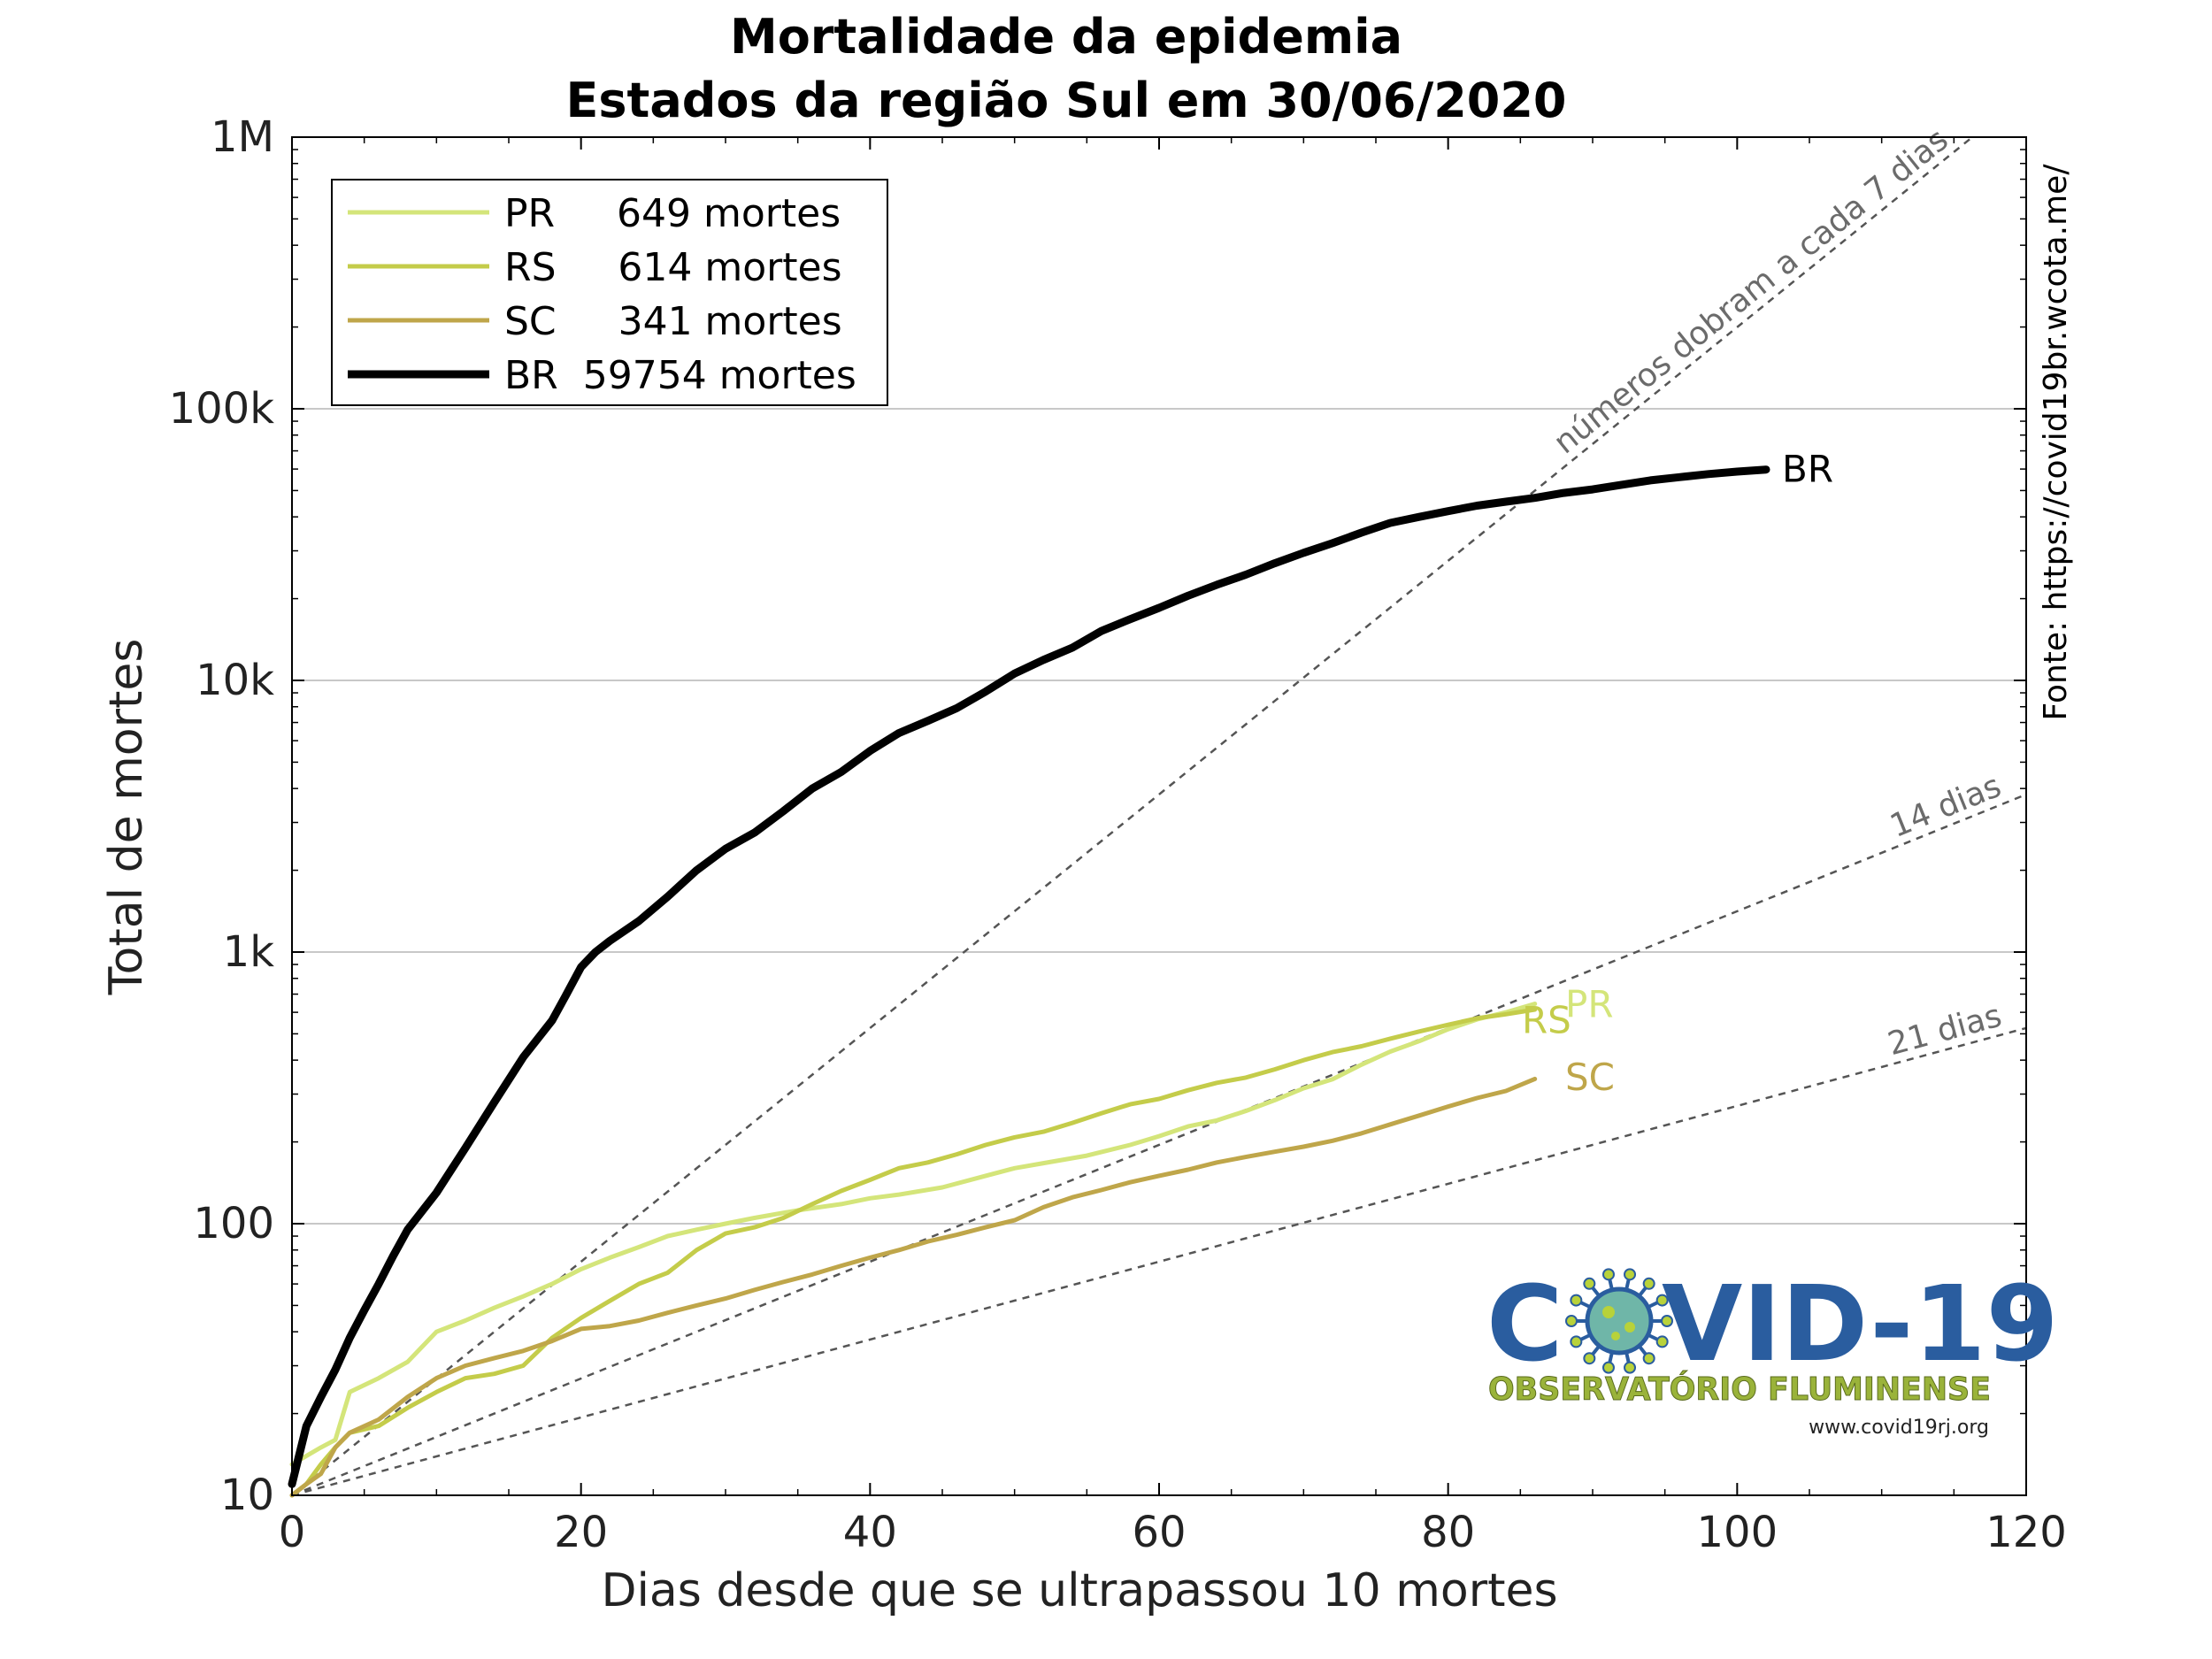 This screenshot has height=1659, width=2212. Describe the element at coordinates (243, 137) in the screenshot. I see `y-tick-label: 1M` at that location.